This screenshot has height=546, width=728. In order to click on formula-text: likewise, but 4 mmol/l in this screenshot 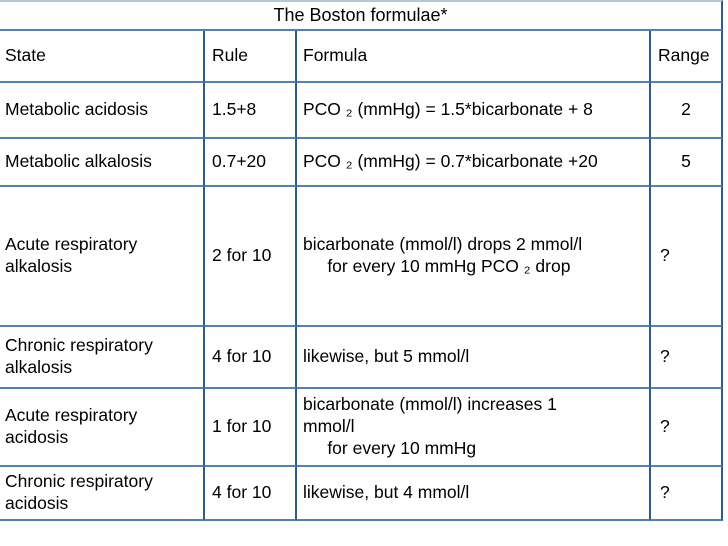, I will do `click(386, 492)`.